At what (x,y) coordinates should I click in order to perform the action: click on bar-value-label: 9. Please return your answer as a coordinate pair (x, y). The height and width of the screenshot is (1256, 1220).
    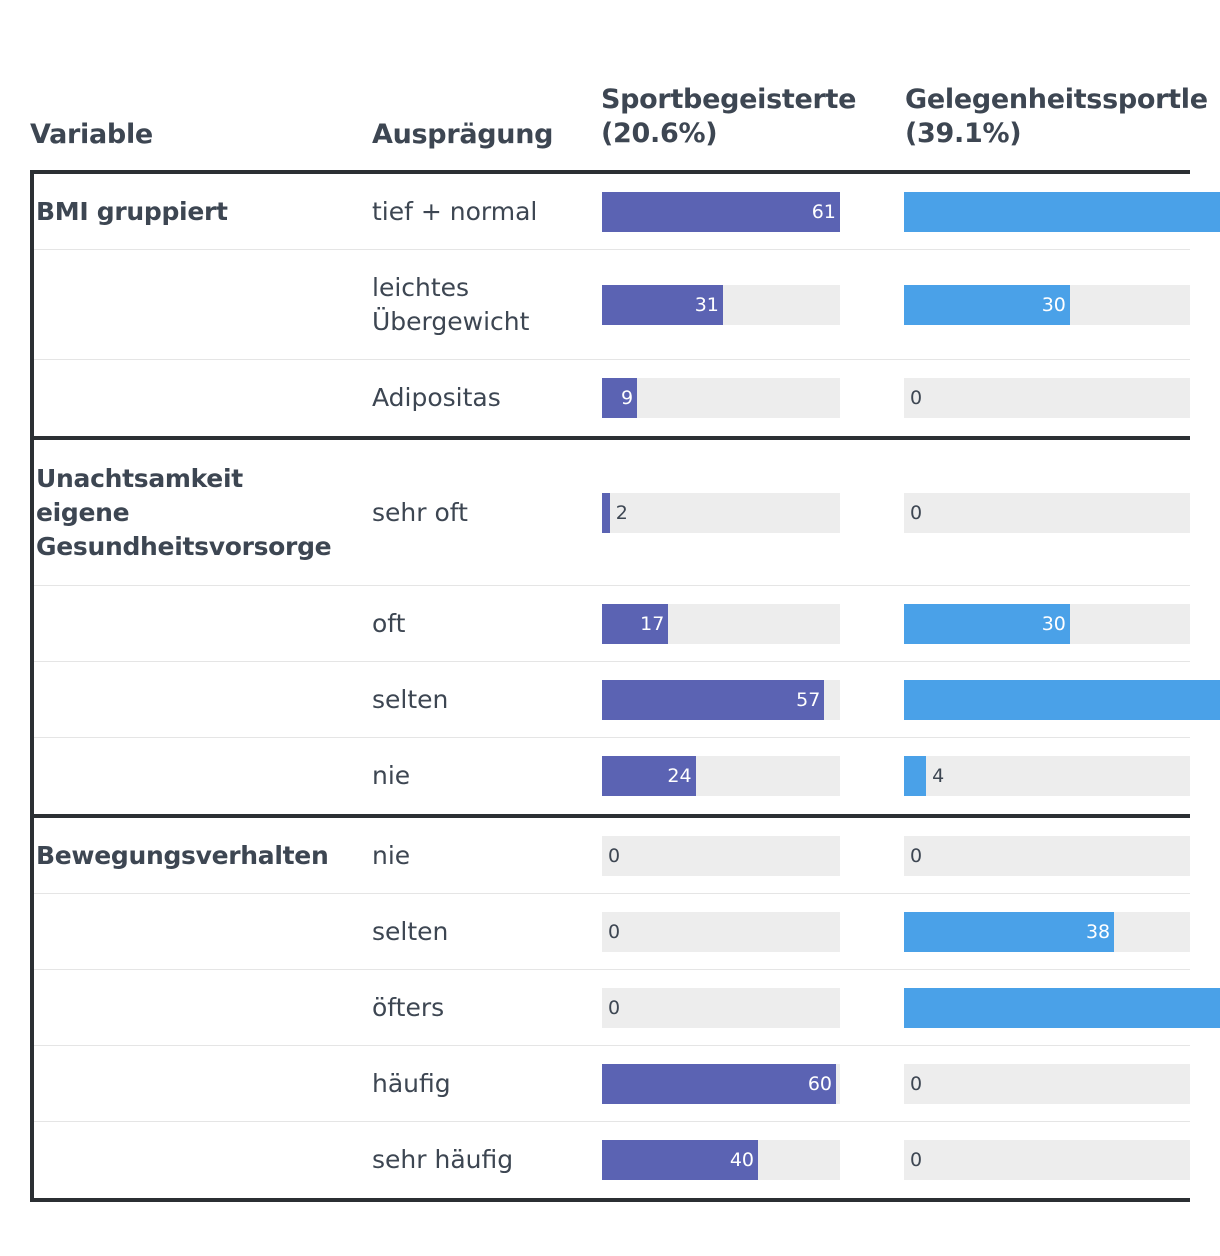
    Looking at the image, I should click on (627, 398).